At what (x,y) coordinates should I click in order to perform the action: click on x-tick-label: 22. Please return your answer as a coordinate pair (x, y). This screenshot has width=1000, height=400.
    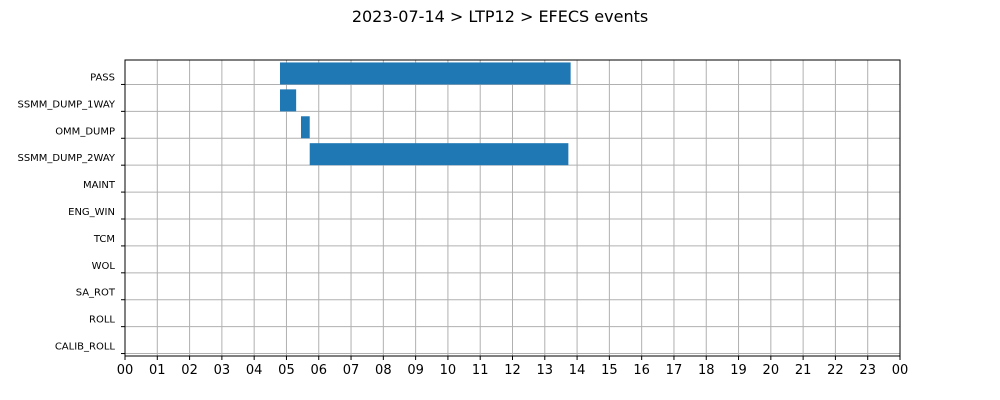
    Looking at the image, I should click on (835, 370).